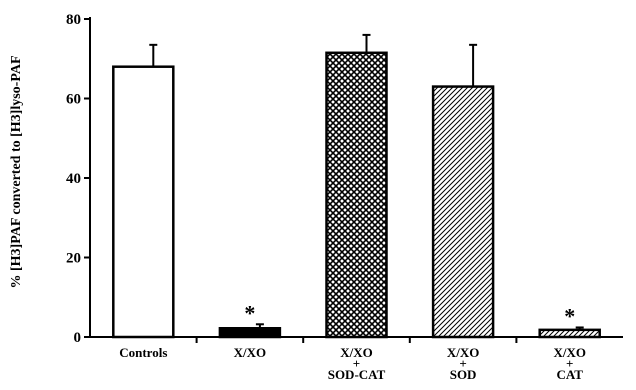 The width and height of the screenshot is (636, 390). I want to click on y-axis-title: % [H3]PAF converted to [H3]lyso-PAF, so click(16, 171).